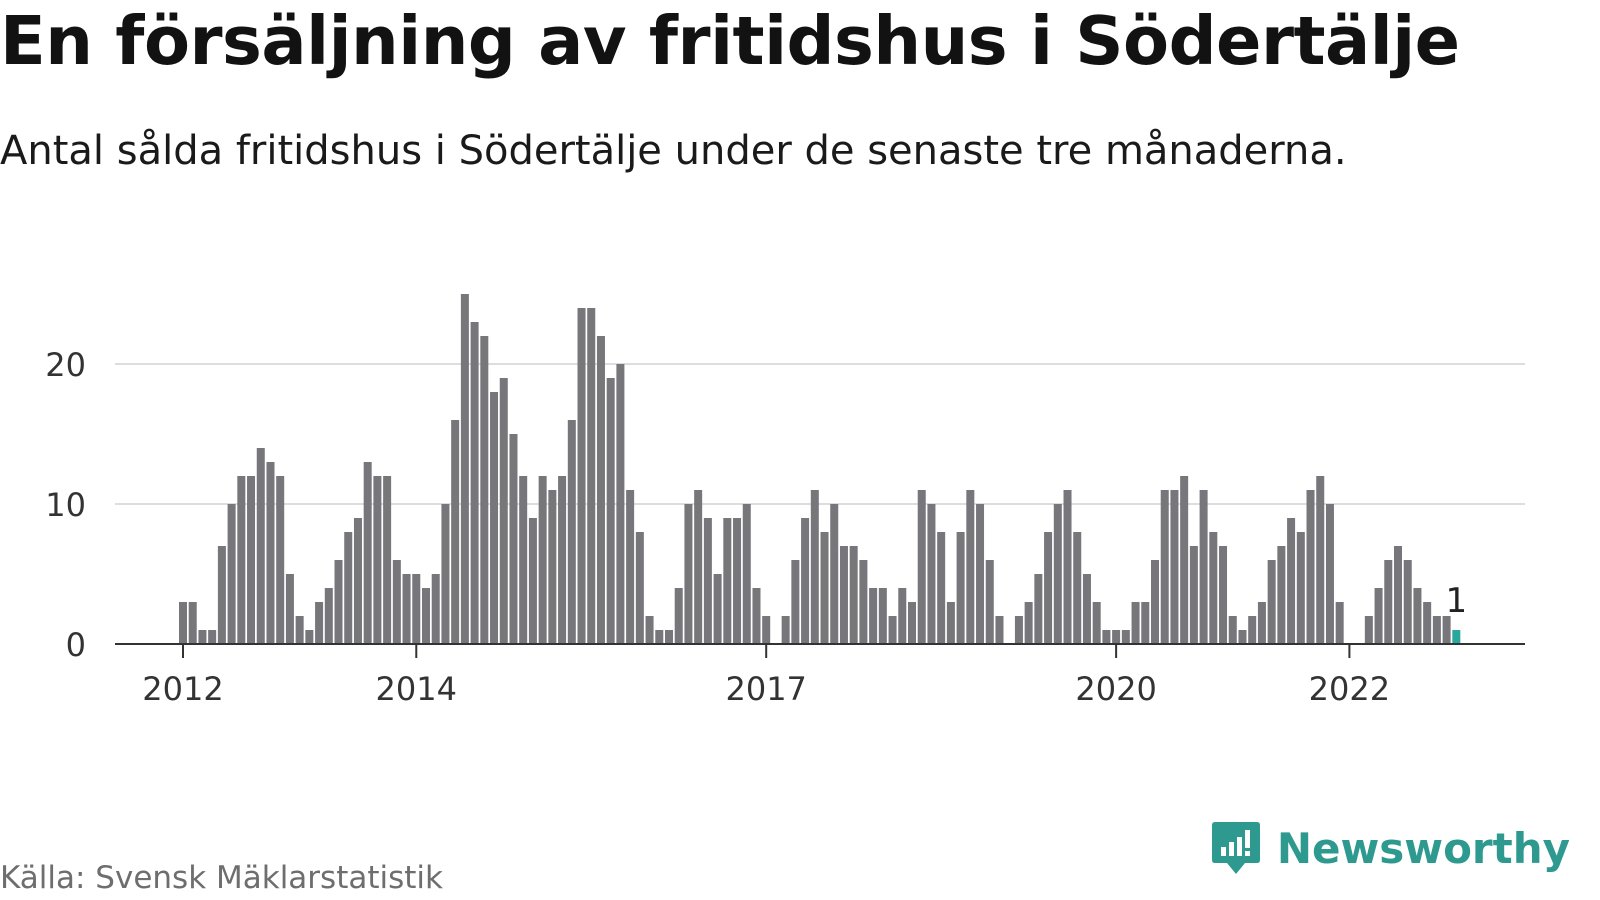  Describe the element at coordinates (1115, 689) in the screenshot. I see `x-tick-label: 2020` at that location.